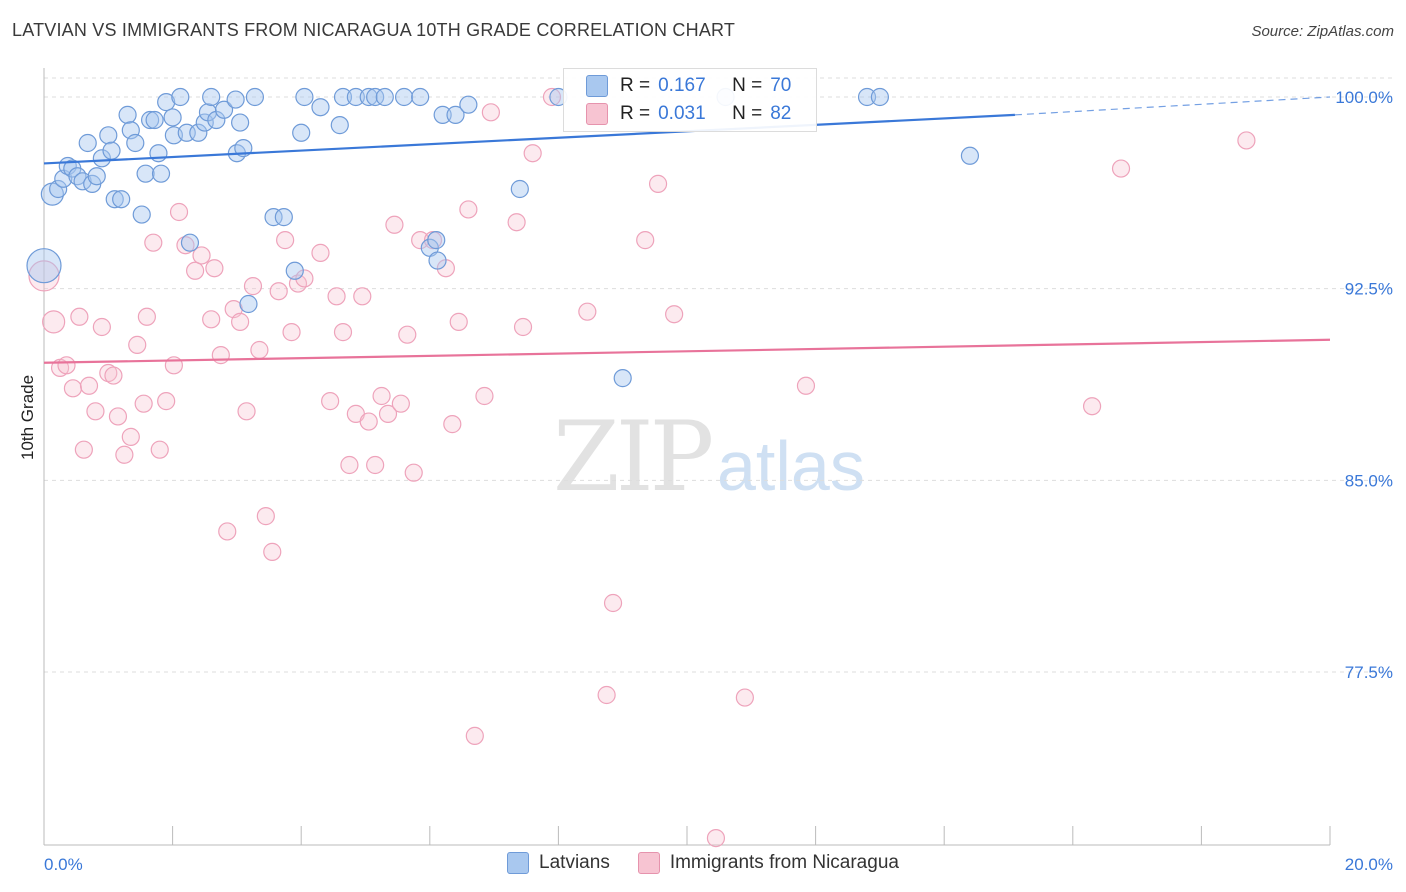  Describe the element at coordinates (63, 864) in the screenshot. I see `x-tick-label: 0.0%` at that location.